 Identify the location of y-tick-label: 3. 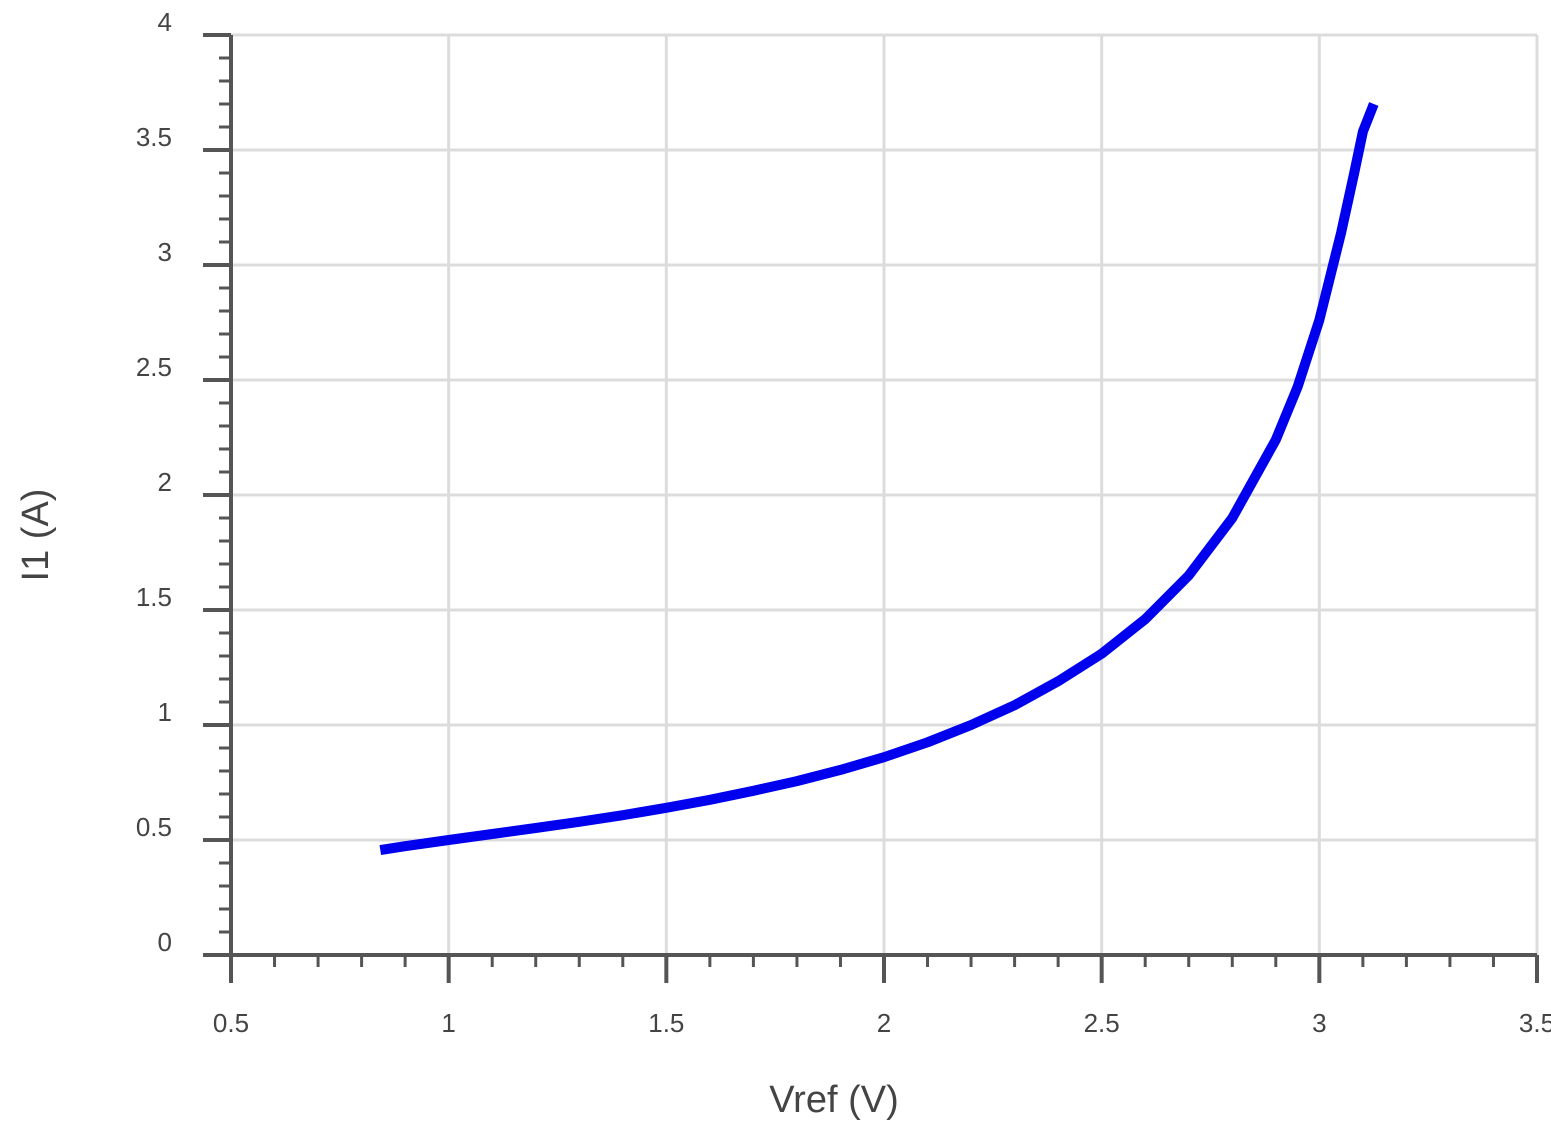
(165, 252).